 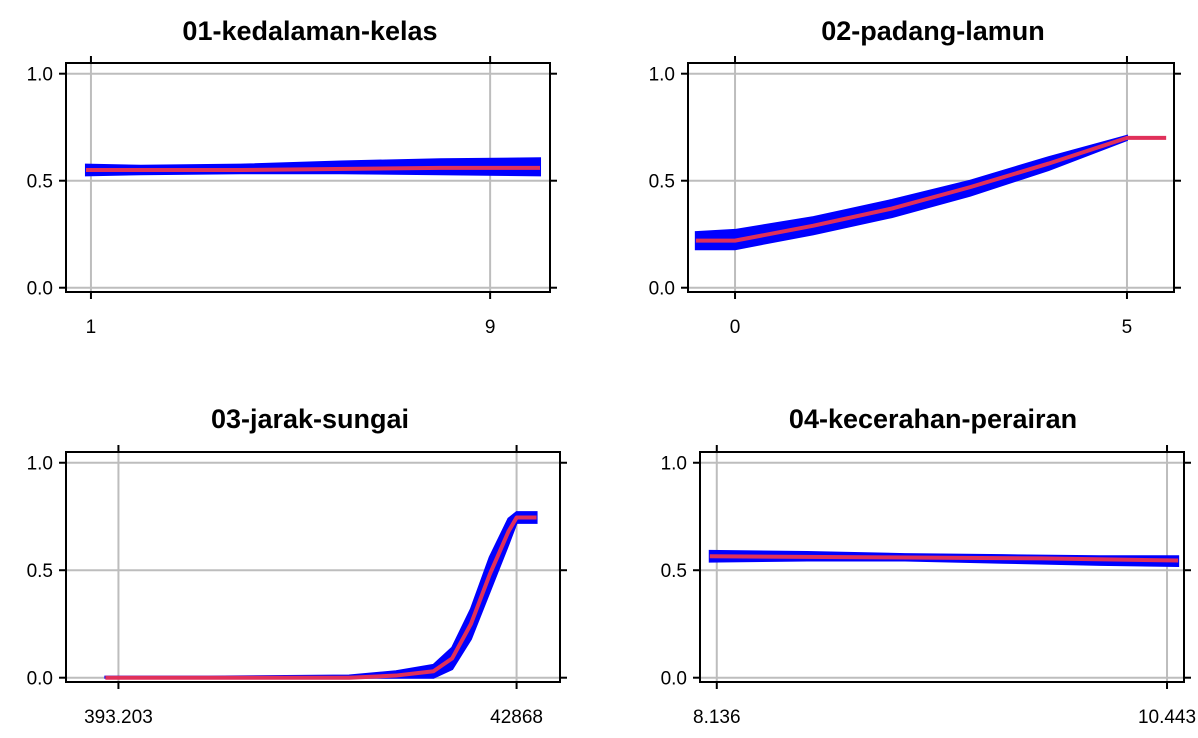 I want to click on x-tick-label: 5, so click(x=1127, y=327).